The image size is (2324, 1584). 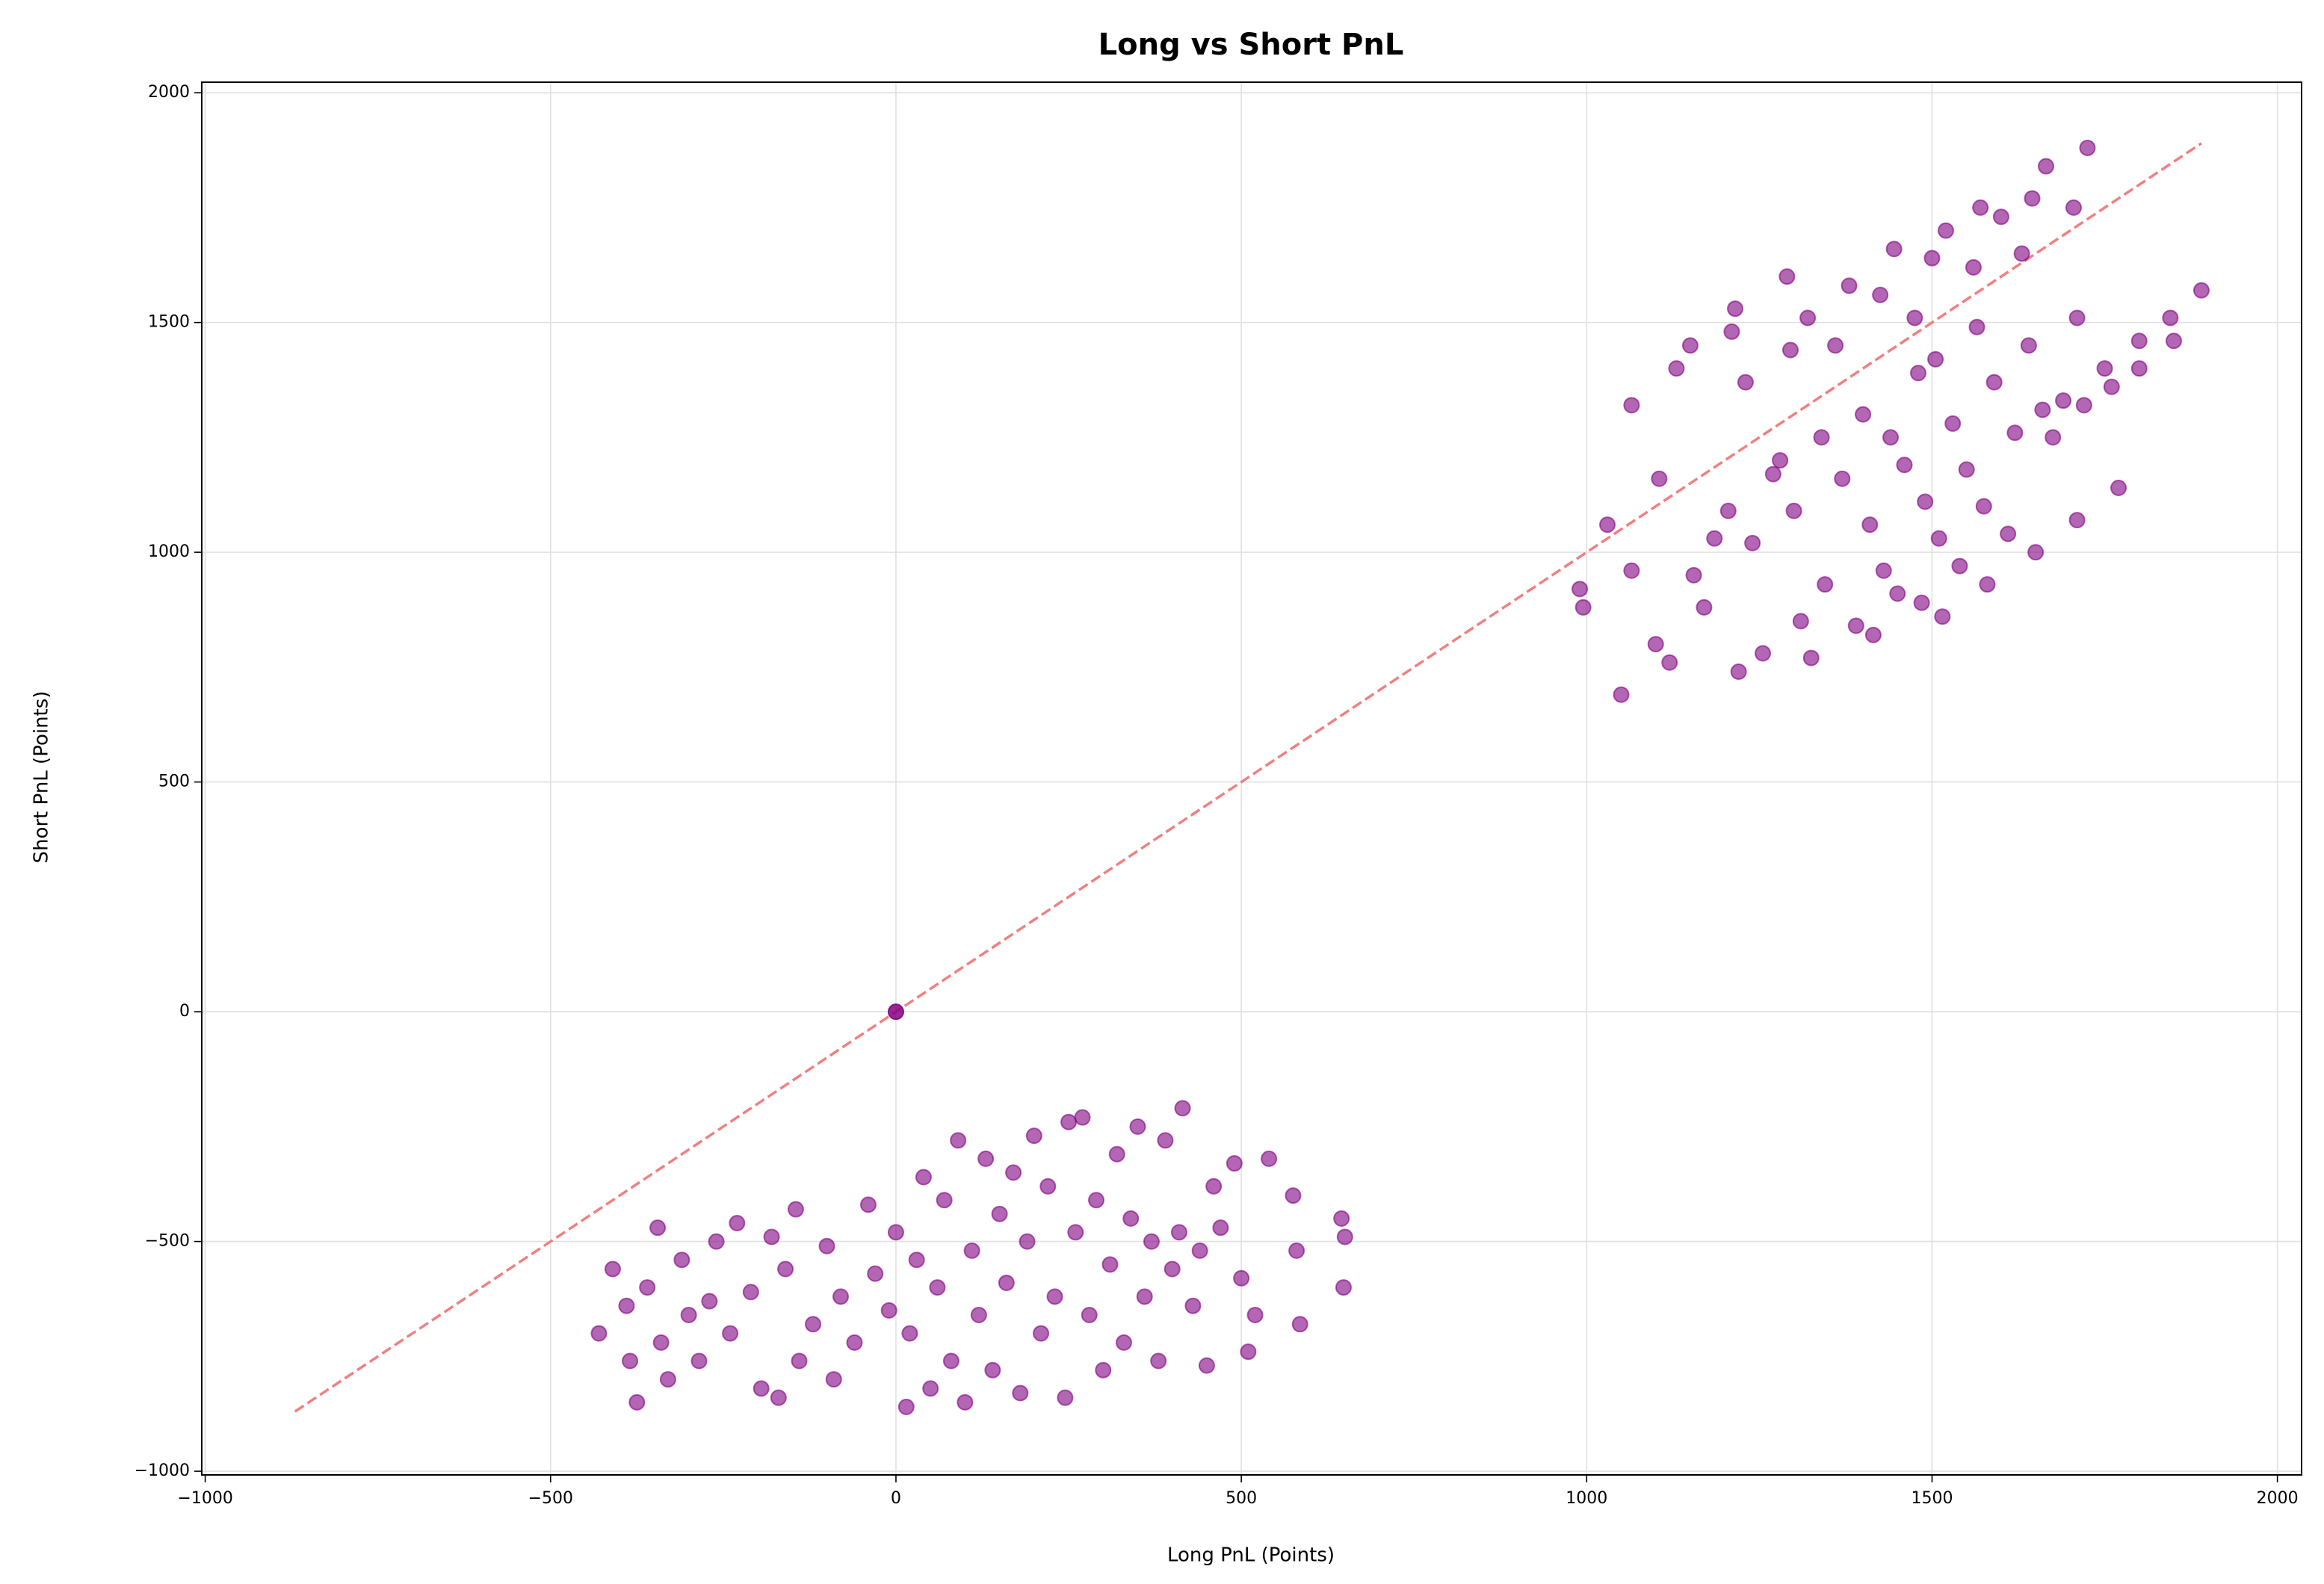 What do you see at coordinates (42, 777) in the screenshot?
I see `y-axis-label: Short PnL (Points)` at bounding box center [42, 777].